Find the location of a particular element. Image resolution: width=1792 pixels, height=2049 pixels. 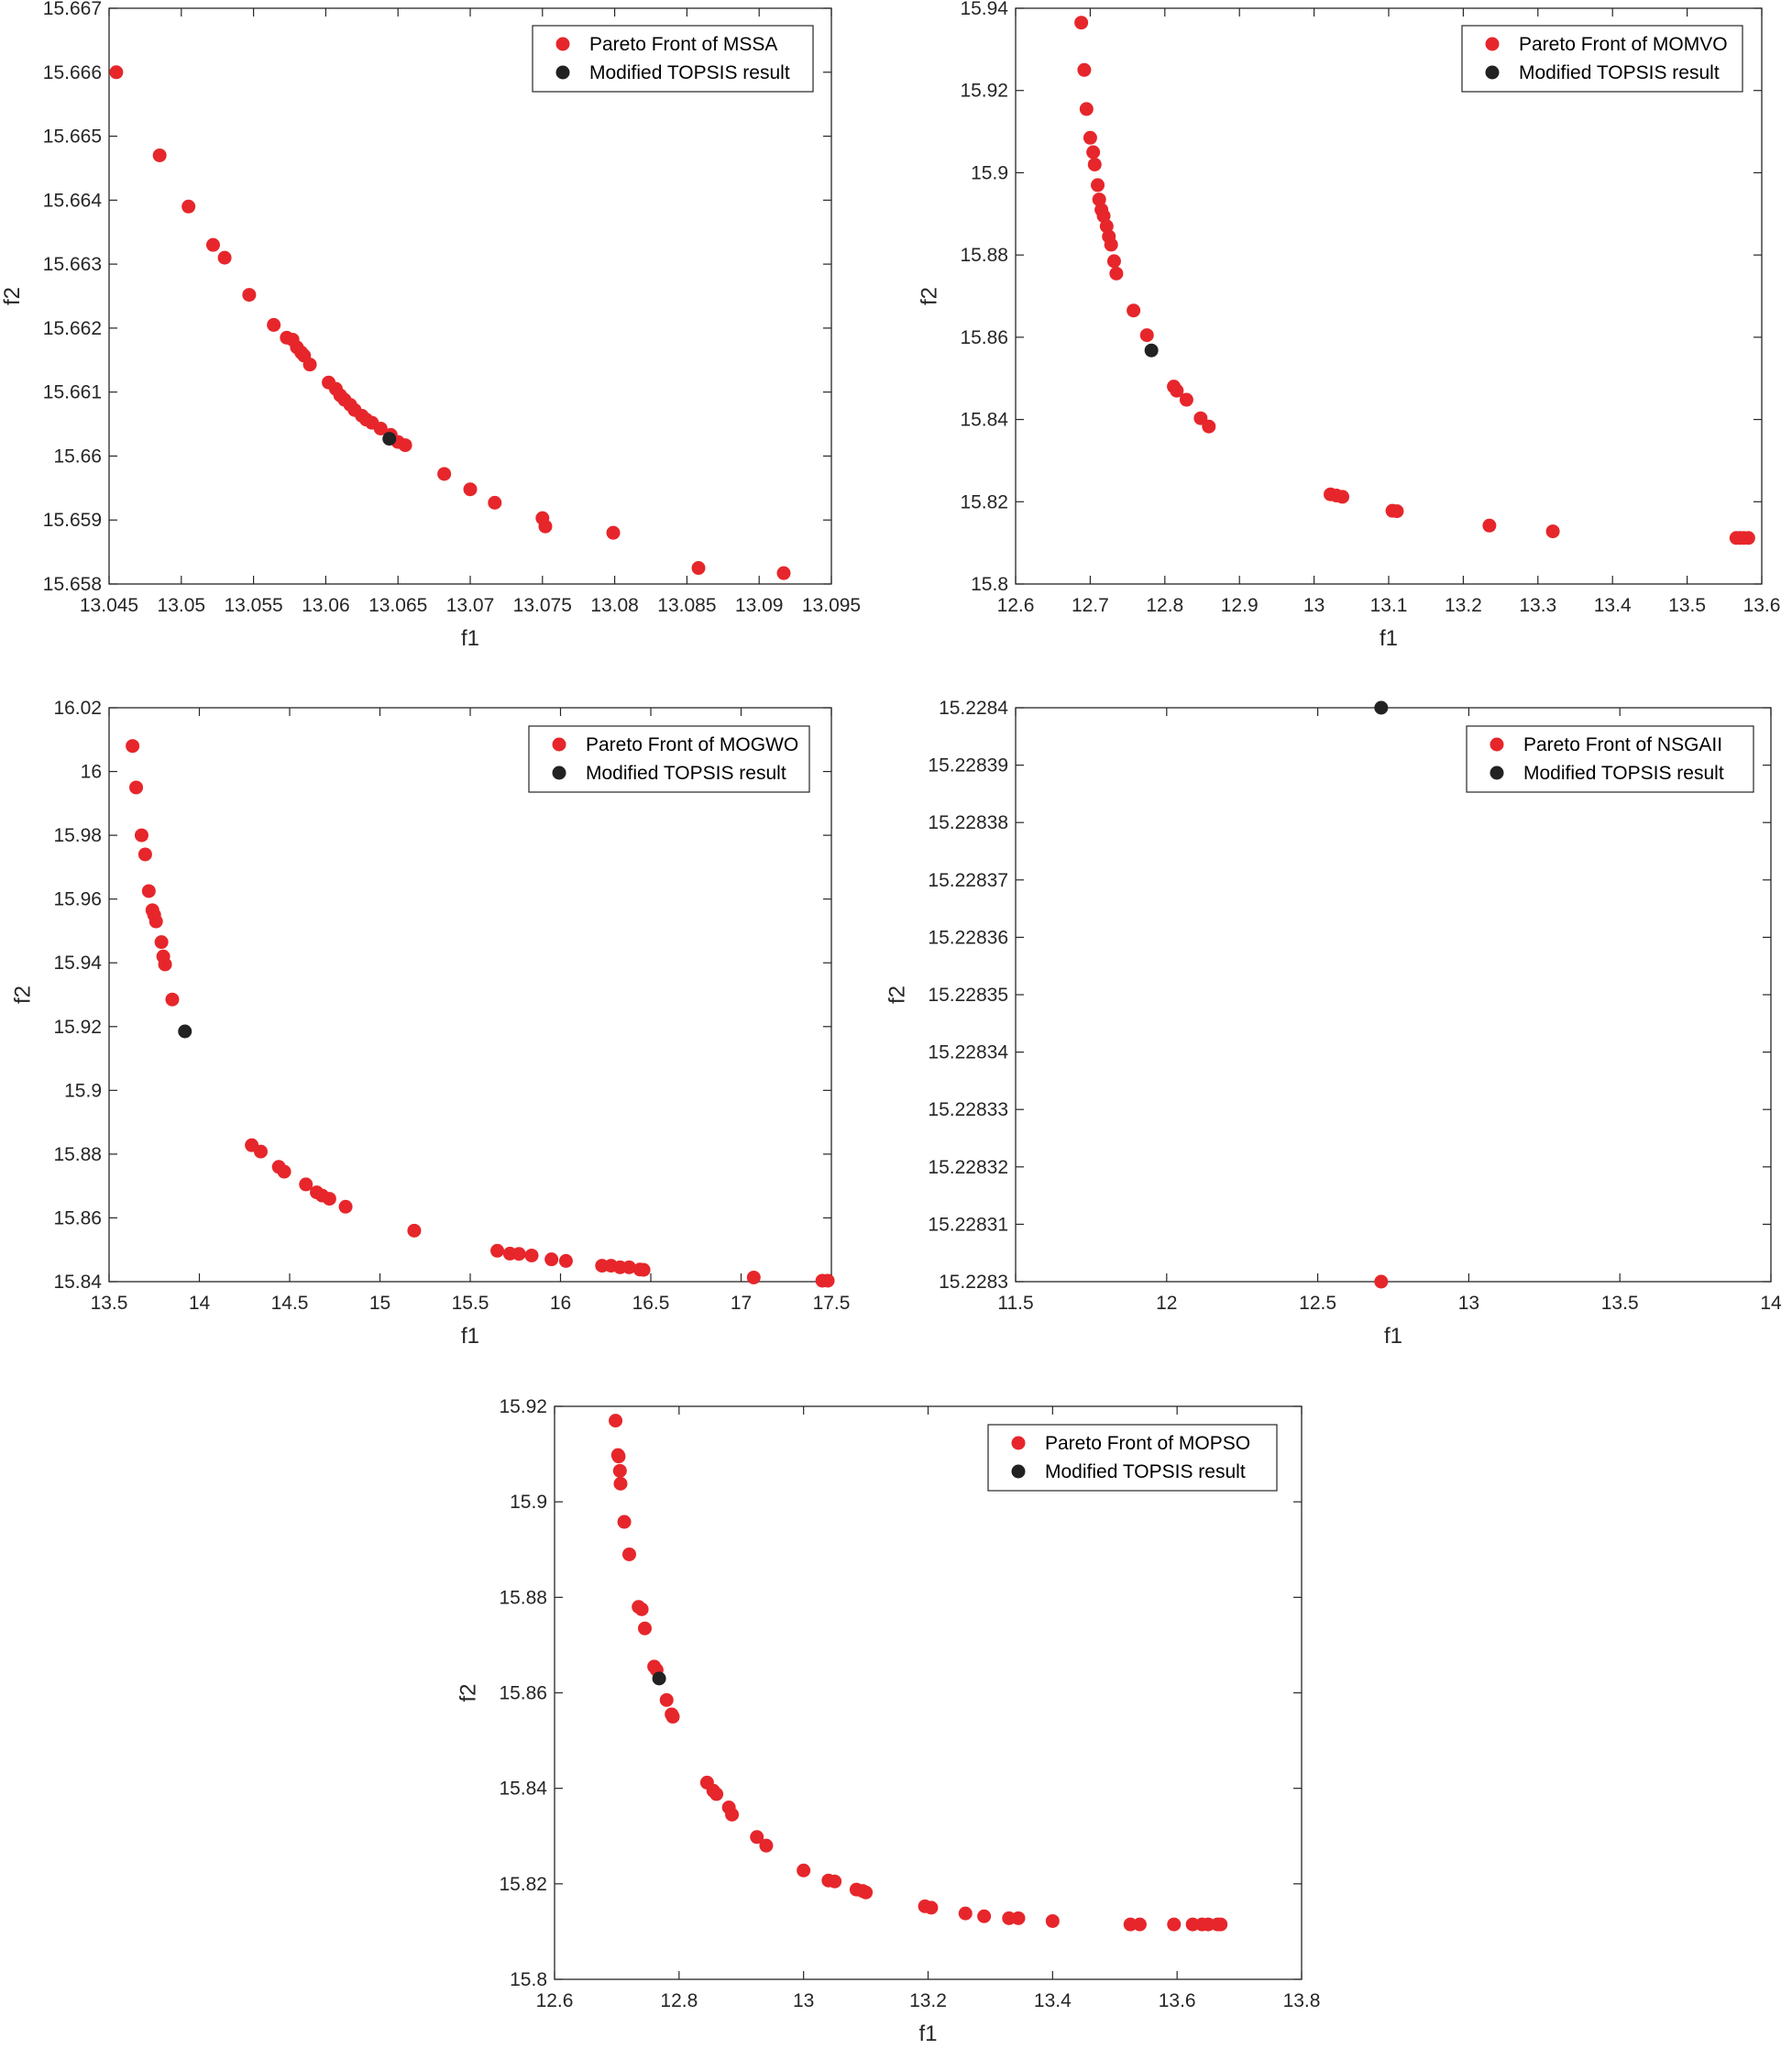

x-tick-label: 13.3 is located at coordinates (1537, 605).